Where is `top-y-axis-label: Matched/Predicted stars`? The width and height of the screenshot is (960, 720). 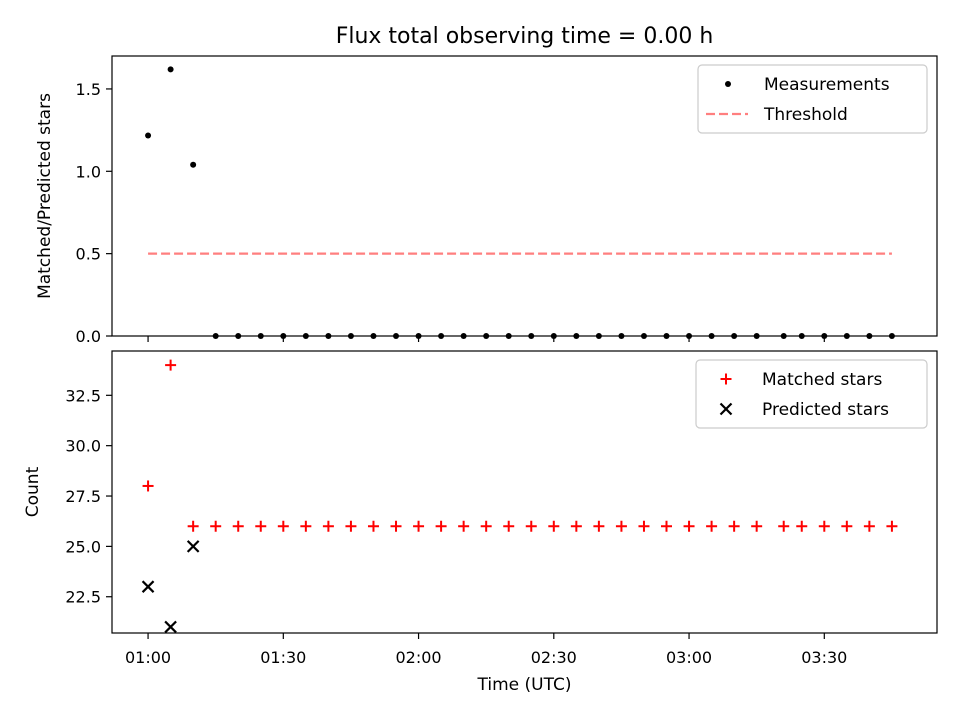 top-y-axis-label: Matched/Predicted stars is located at coordinates (45, 196).